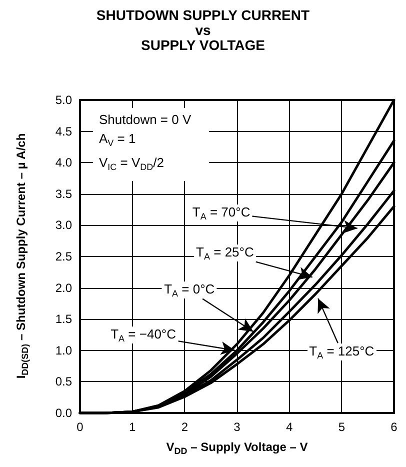 Image resolution: width=406 pixels, height=467 pixels. I want to click on annotation: Shutdown = 0 V, so click(145, 120).